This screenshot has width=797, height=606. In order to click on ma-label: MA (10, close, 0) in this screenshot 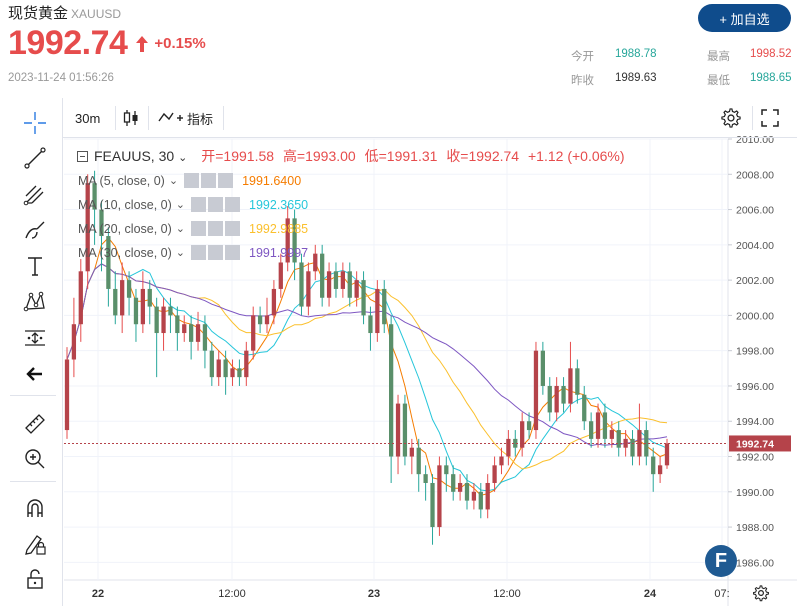, I will do `click(125, 204)`.